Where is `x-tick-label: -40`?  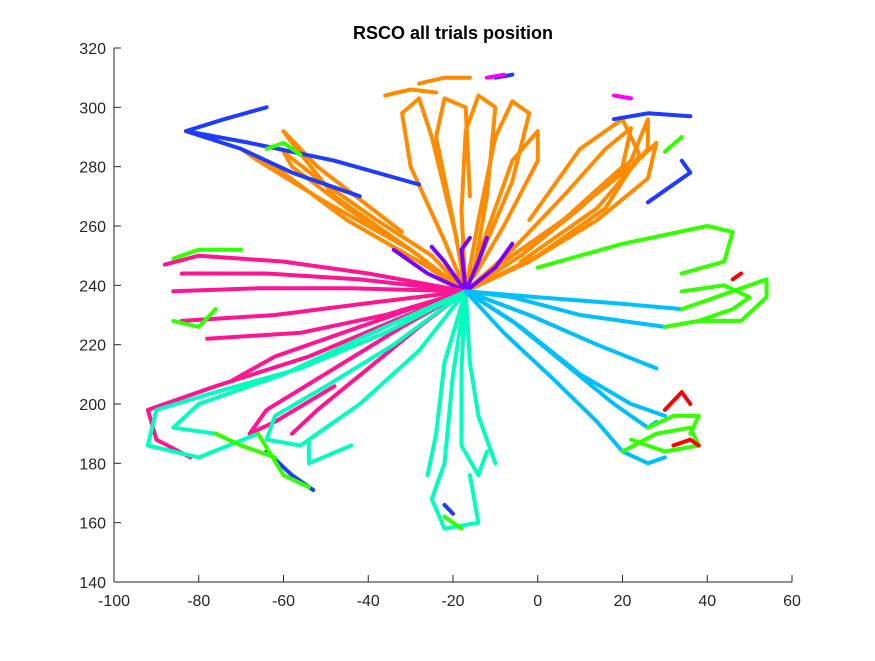
x-tick-label: -40 is located at coordinates (368, 601).